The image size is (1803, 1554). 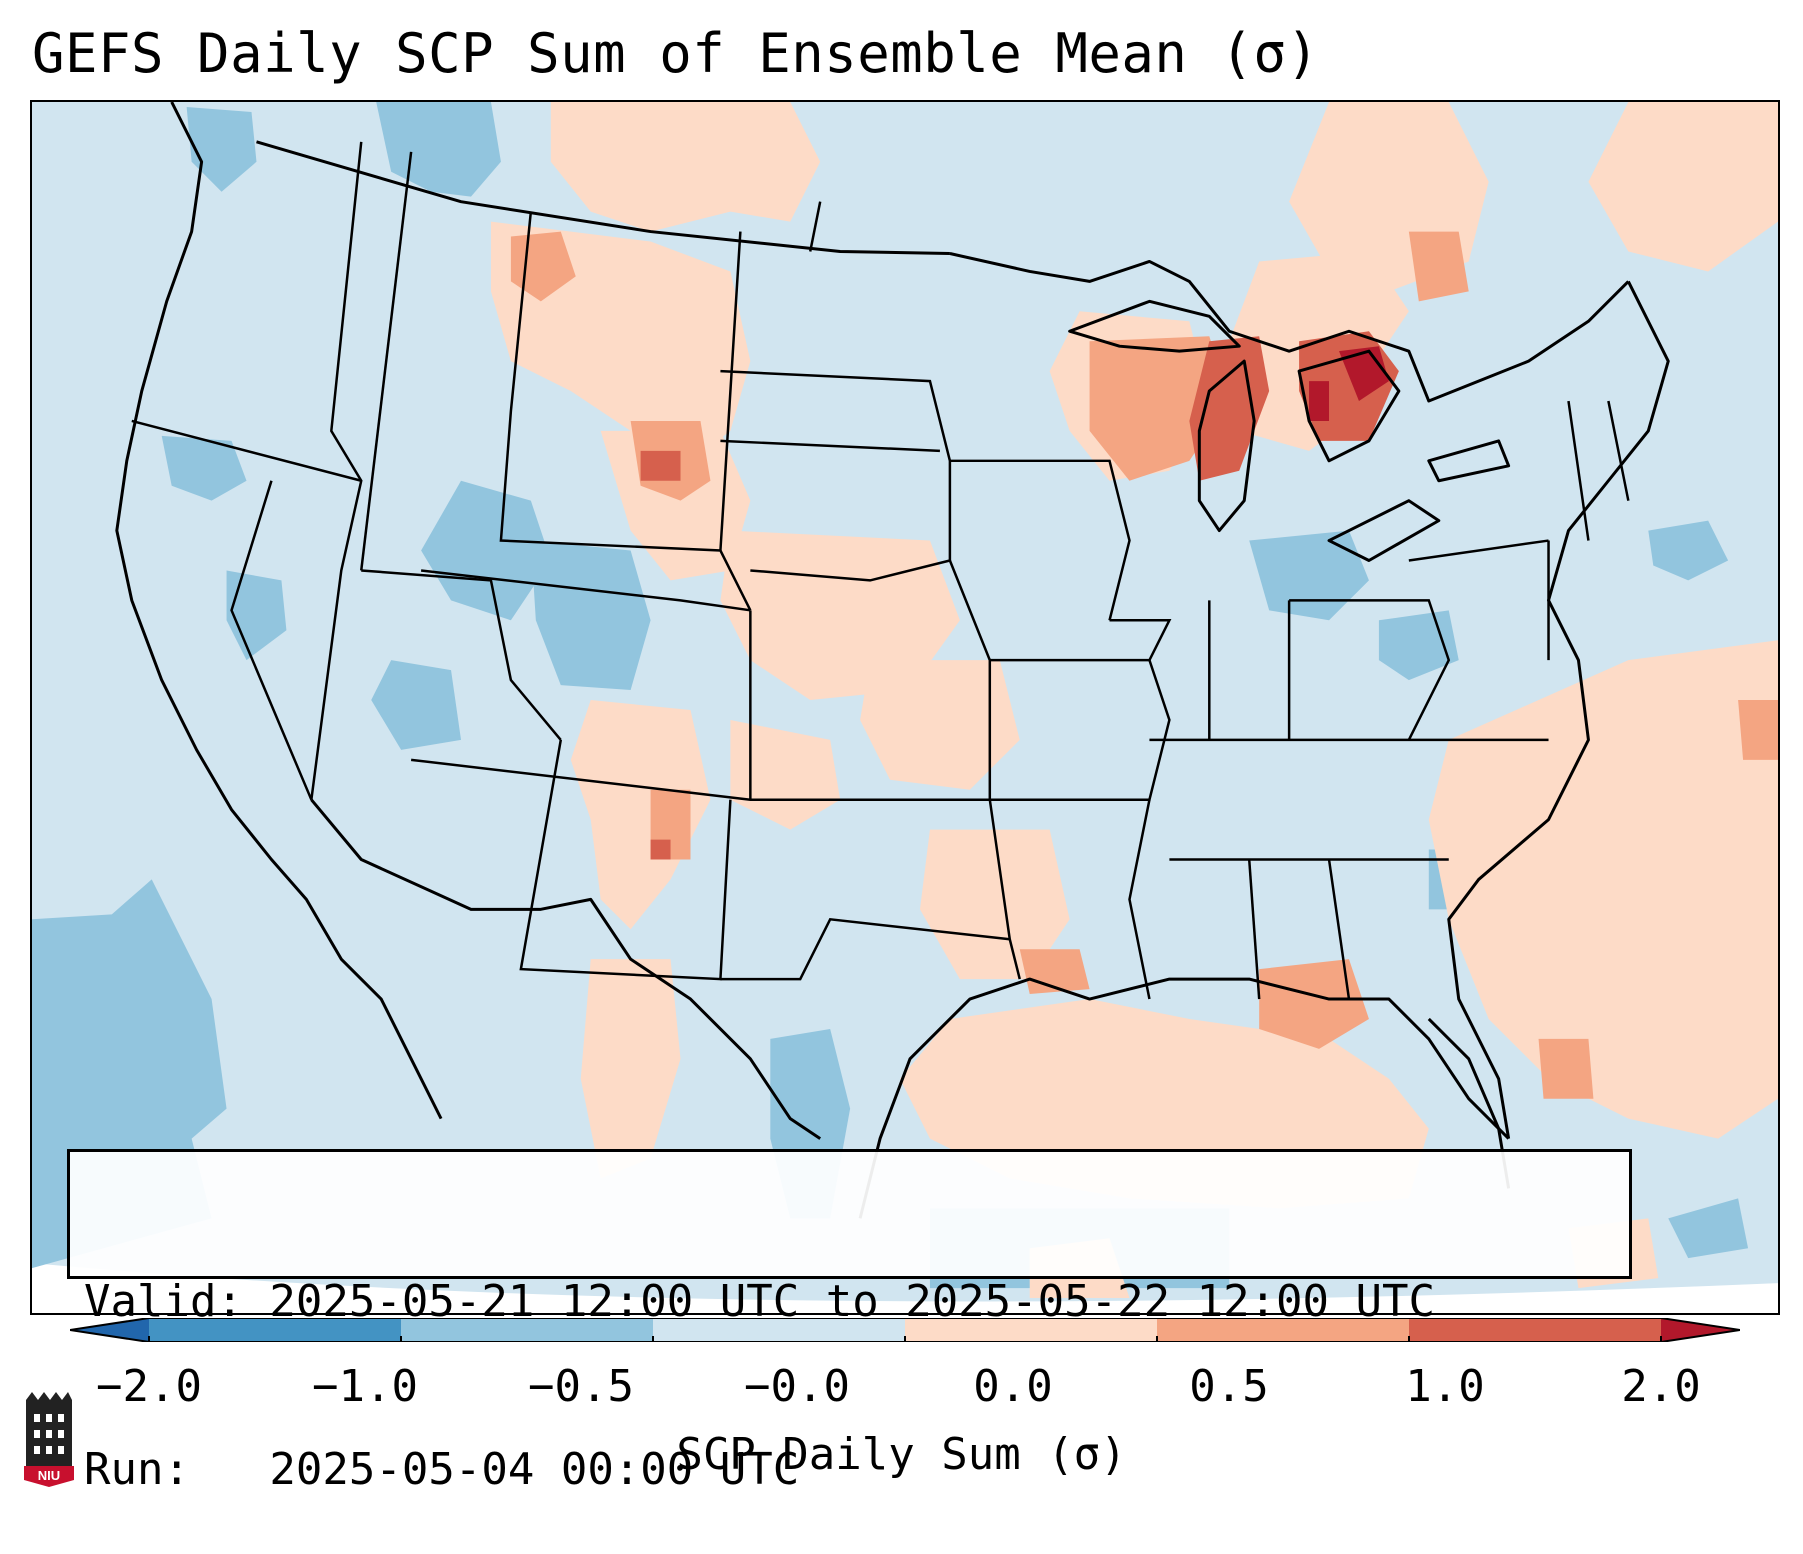 I want to click on colorbar-tick-label: 2.0, so click(x=1661, y=1386).